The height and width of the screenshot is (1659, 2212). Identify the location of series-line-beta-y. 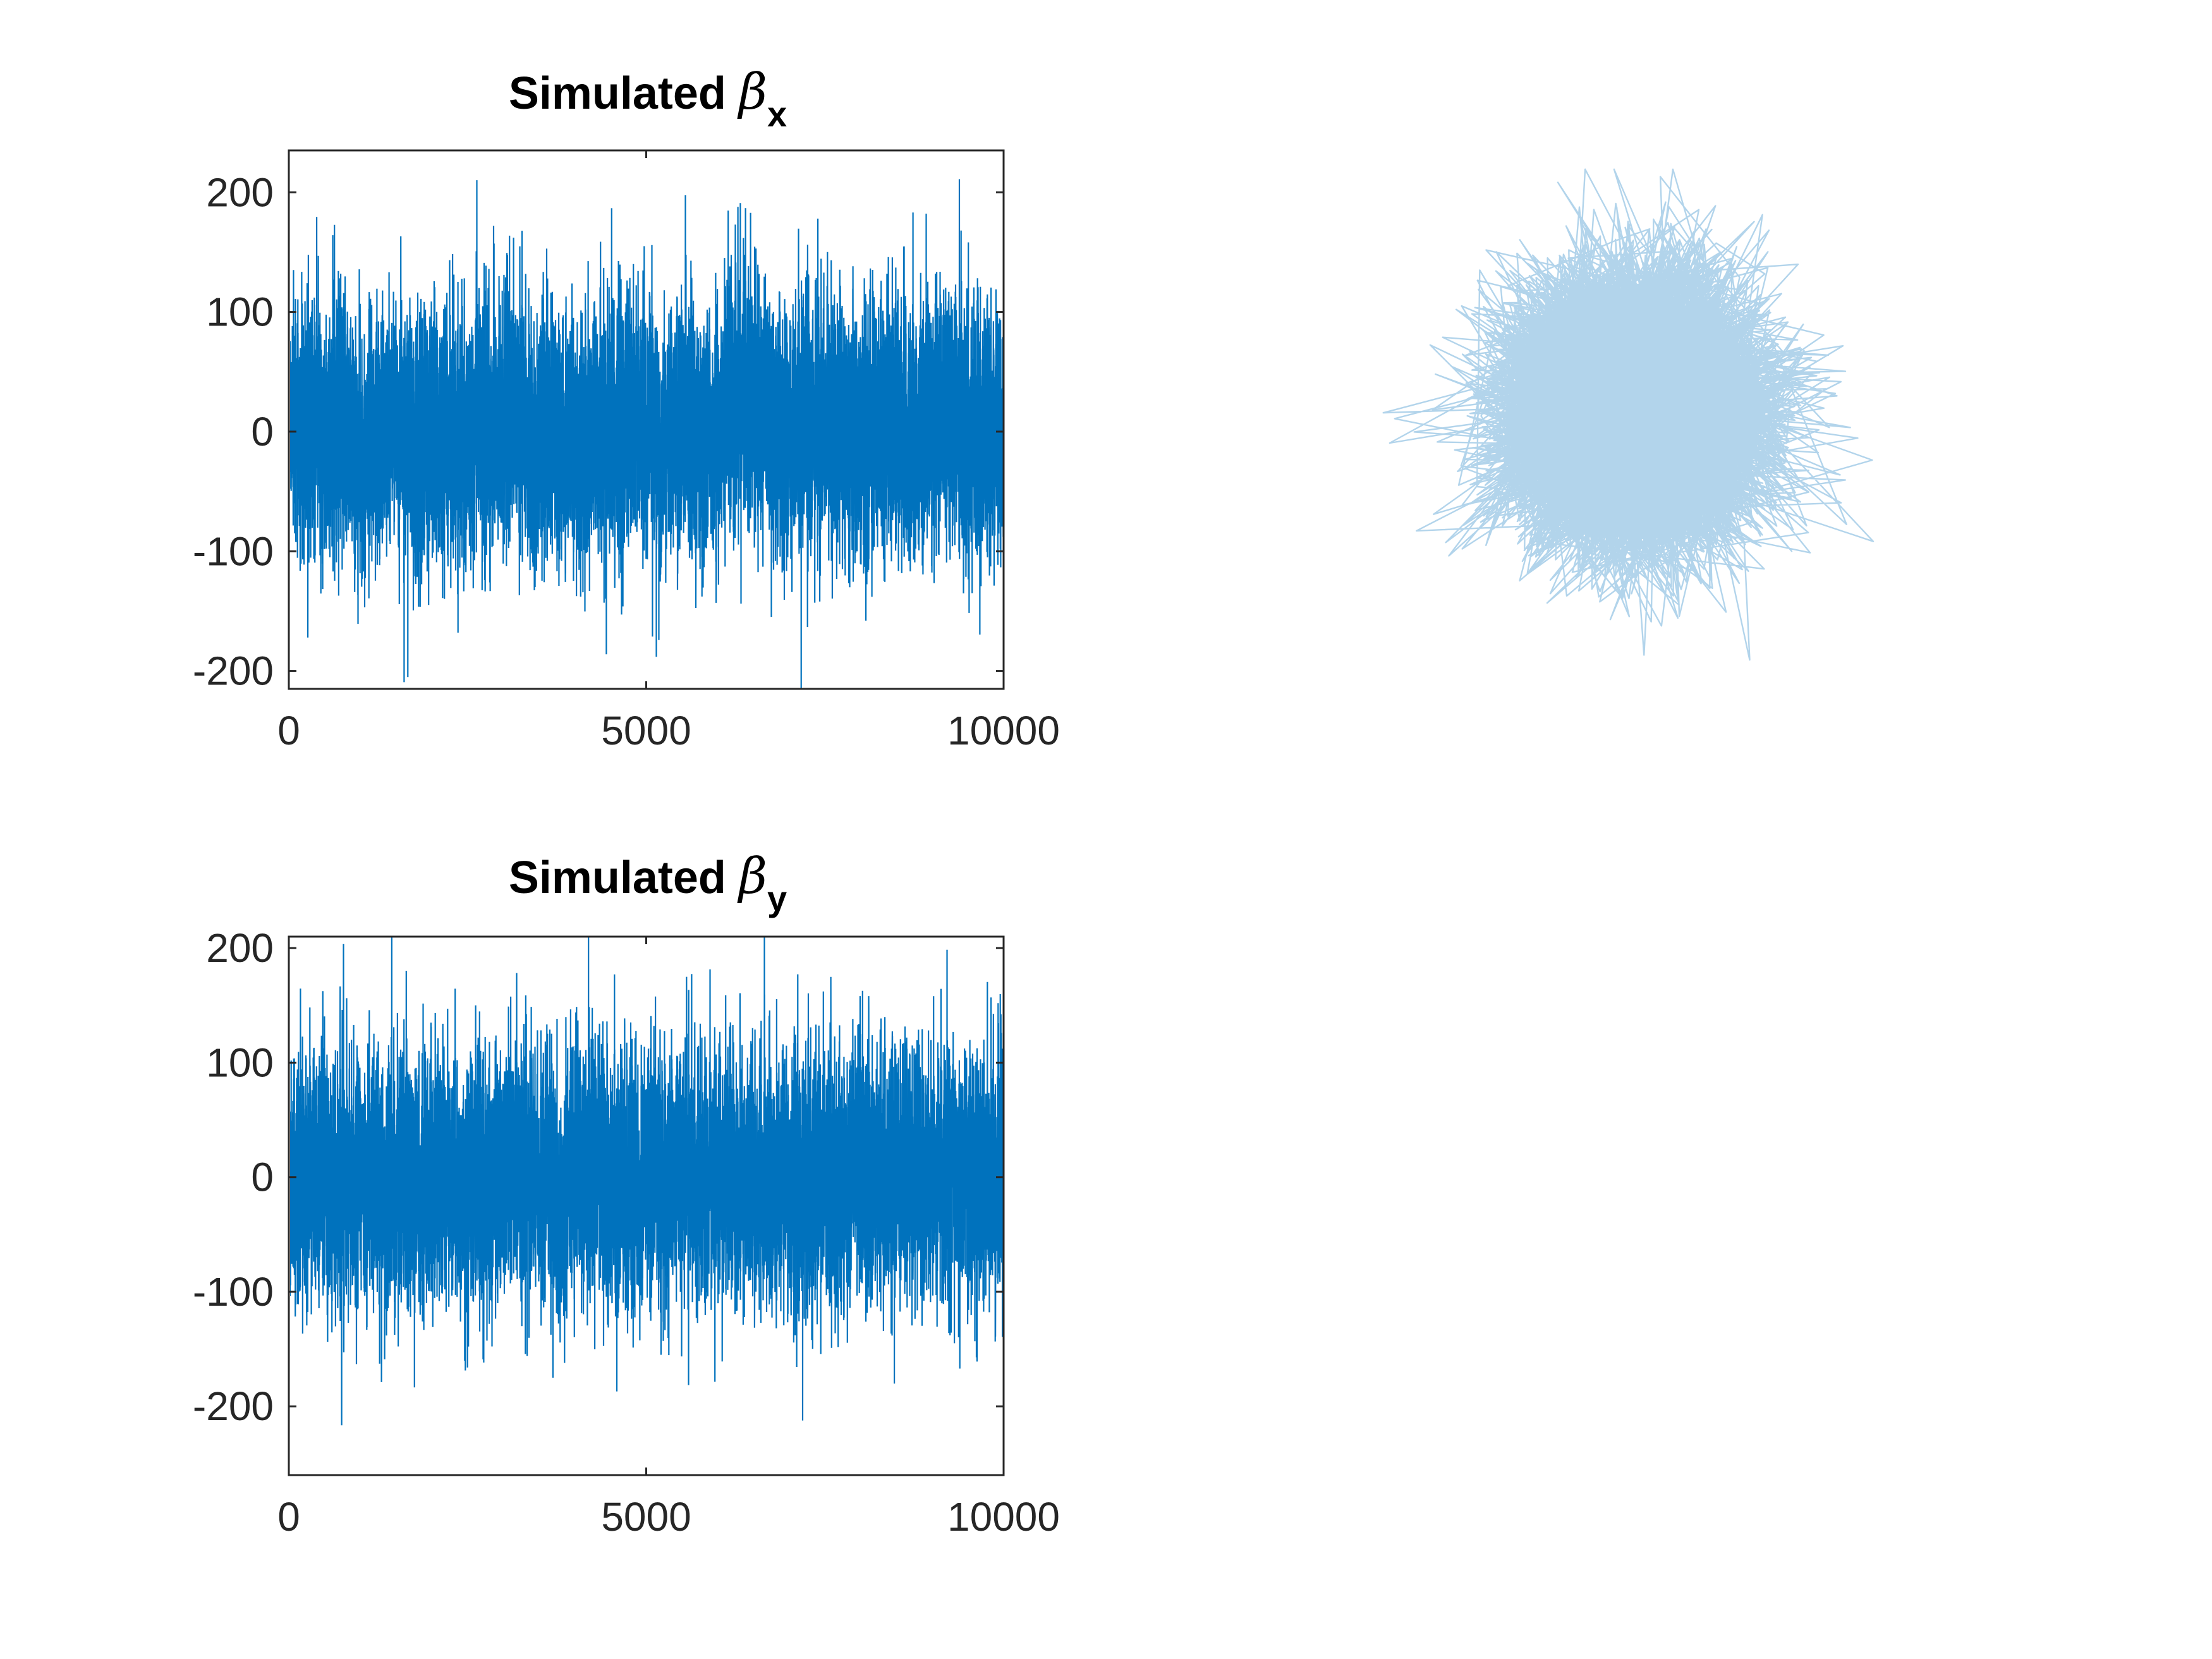
(647, 1181).